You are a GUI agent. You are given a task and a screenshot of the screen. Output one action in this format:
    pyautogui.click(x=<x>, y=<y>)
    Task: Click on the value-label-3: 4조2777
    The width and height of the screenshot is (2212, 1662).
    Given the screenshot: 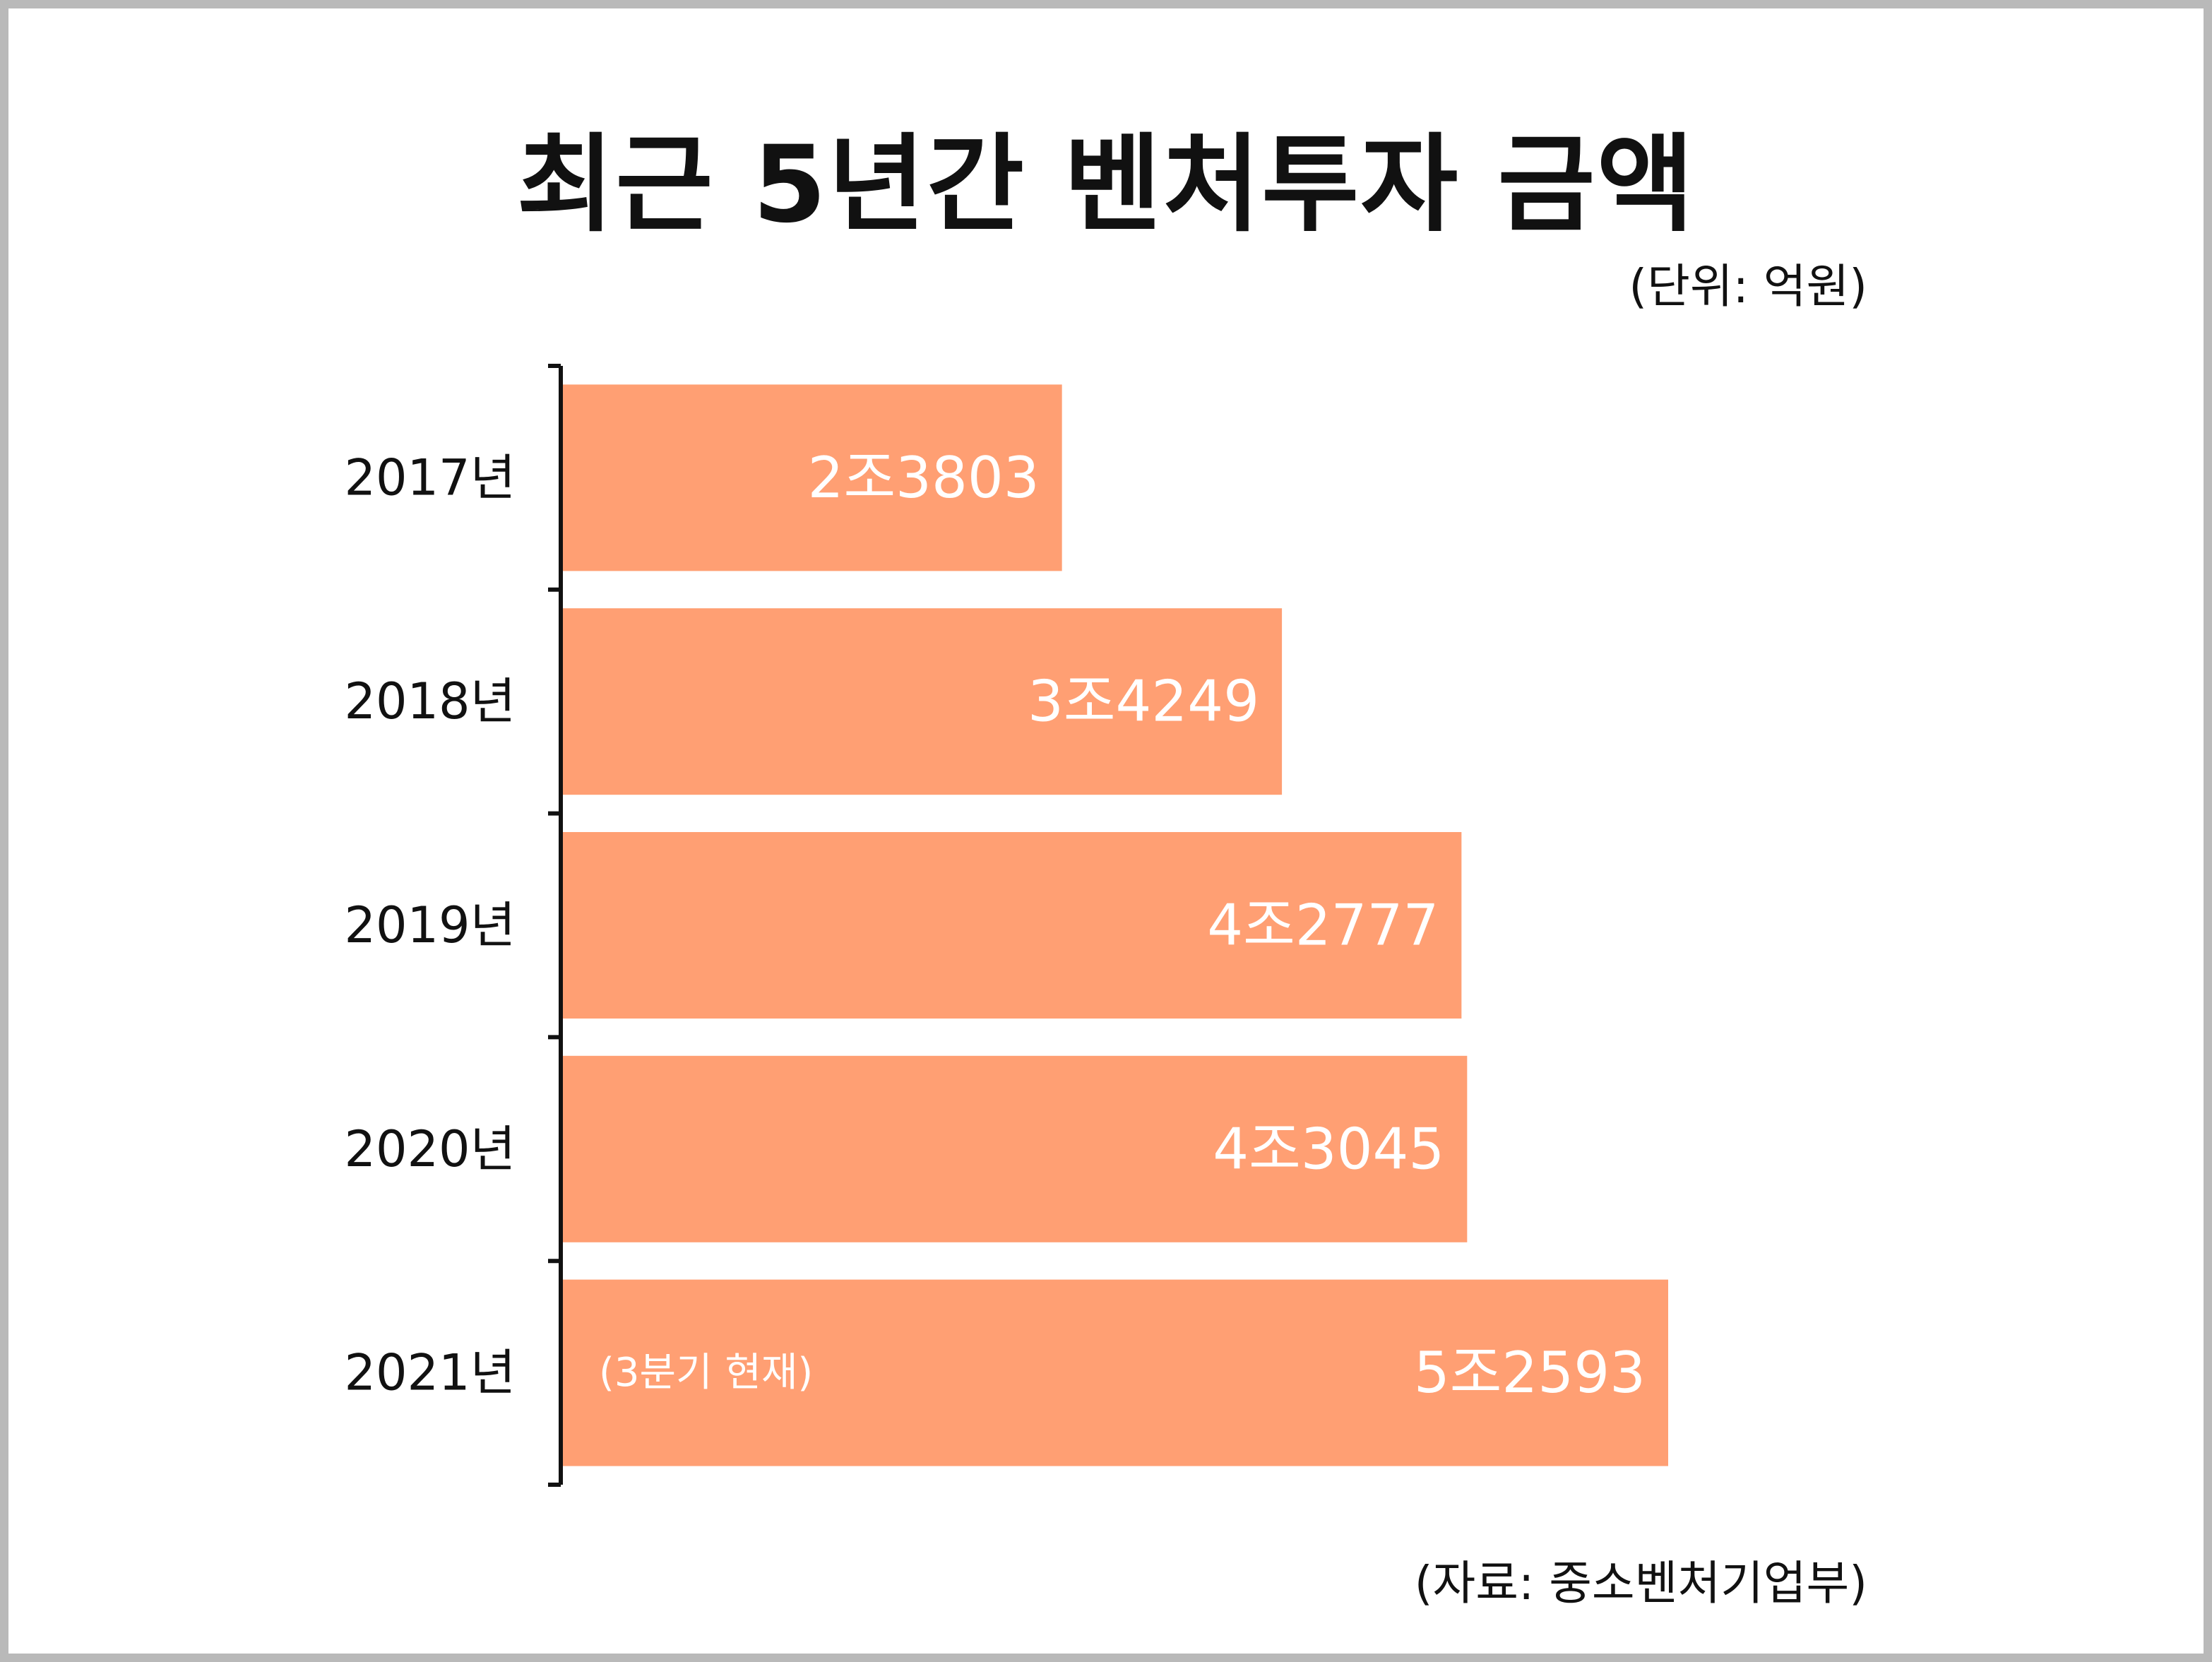 What is the action you would take?
    pyautogui.click(x=1323, y=926)
    